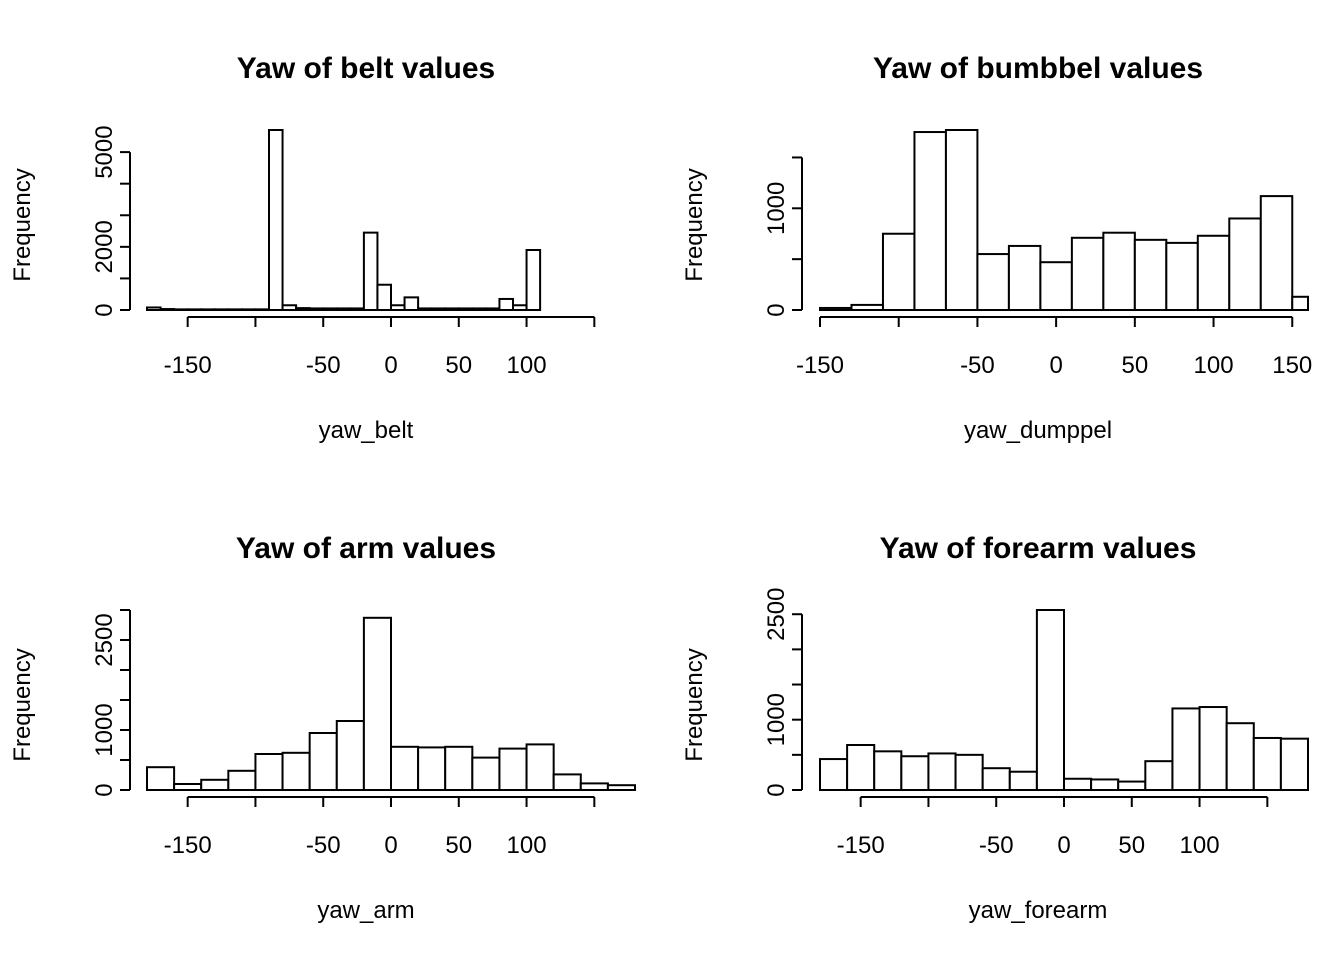 This screenshot has height=960, width=1344. What do you see at coordinates (1038, 548) in the screenshot?
I see `panel-title: Yaw of forearm values` at bounding box center [1038, 548].